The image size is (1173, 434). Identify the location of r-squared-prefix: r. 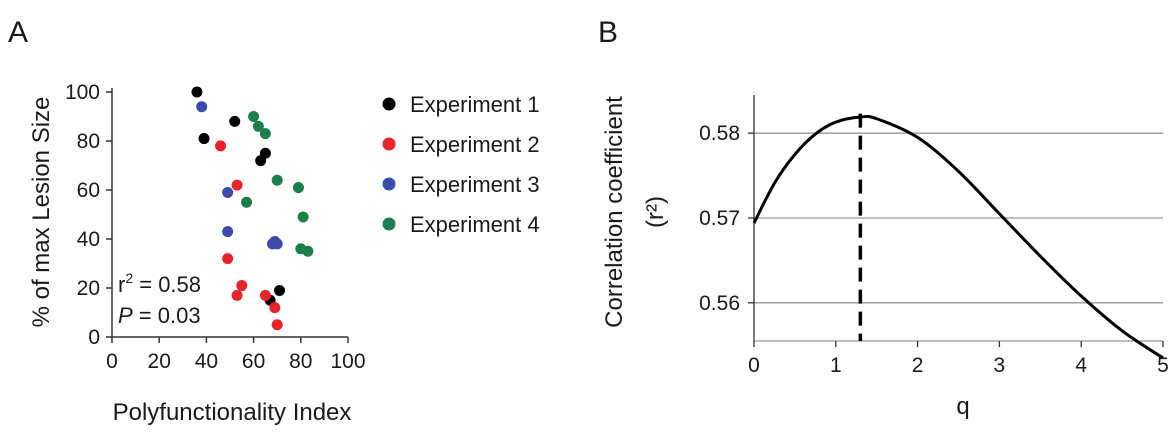
(121, 284).